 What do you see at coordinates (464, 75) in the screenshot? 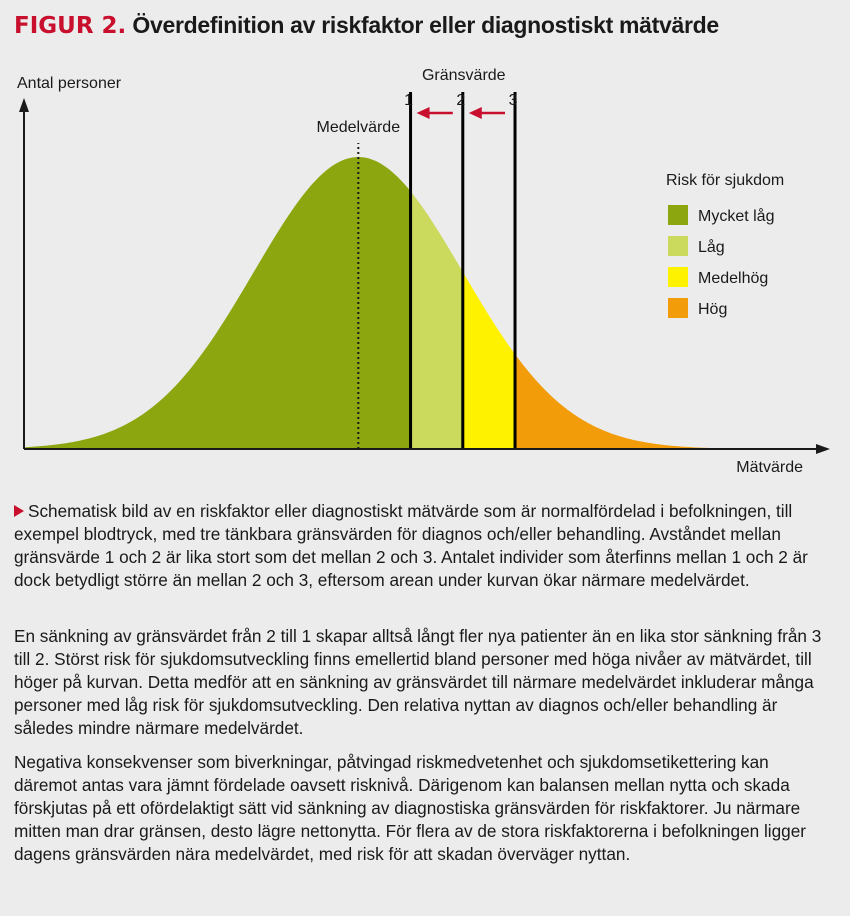
I see `thresholds-title: Gränsvärde` at bounding box center [464, 75].